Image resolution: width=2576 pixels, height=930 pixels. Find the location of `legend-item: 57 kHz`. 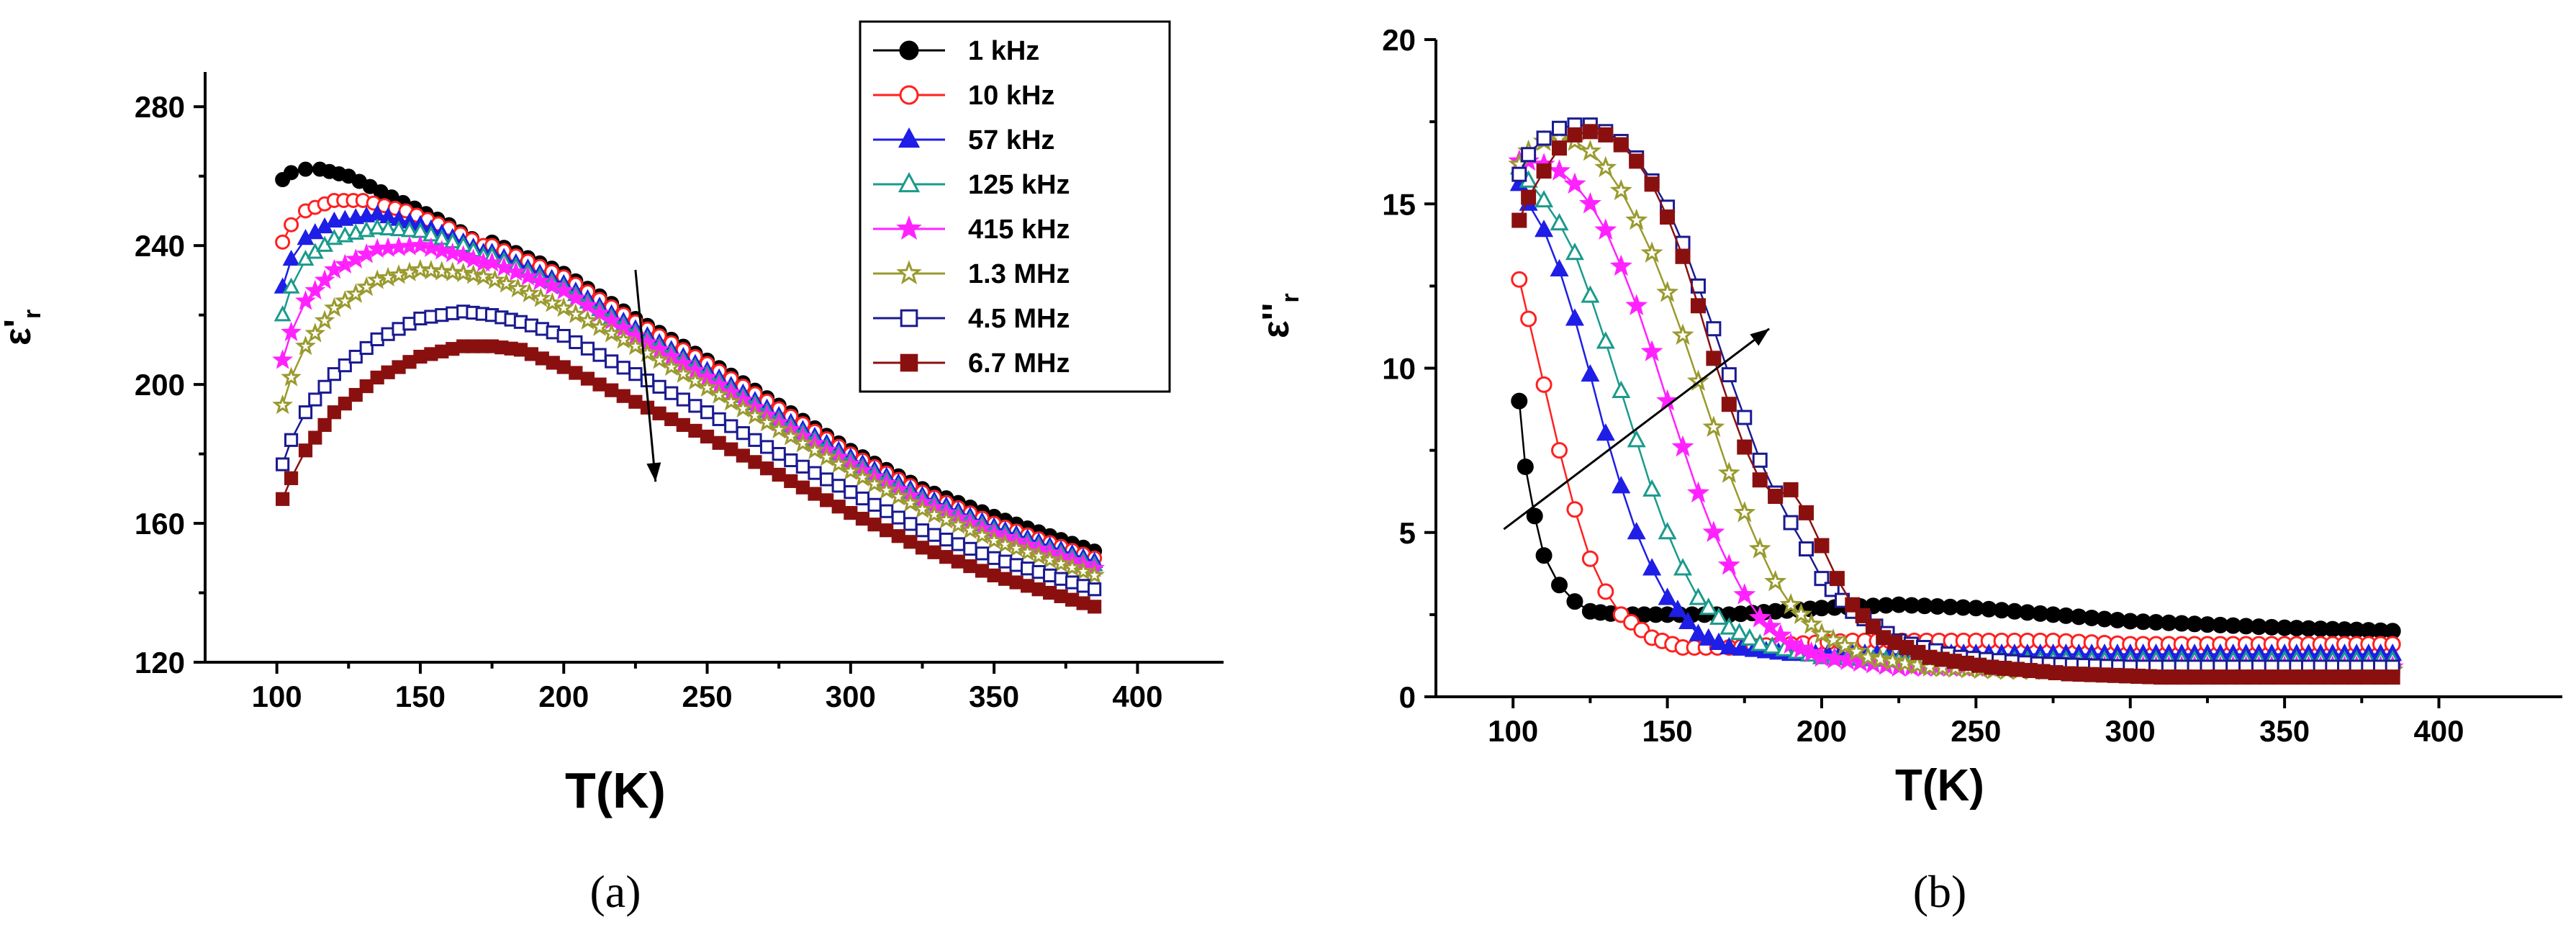

legend-item: 57 kHz is located at coordinates (963, 140).